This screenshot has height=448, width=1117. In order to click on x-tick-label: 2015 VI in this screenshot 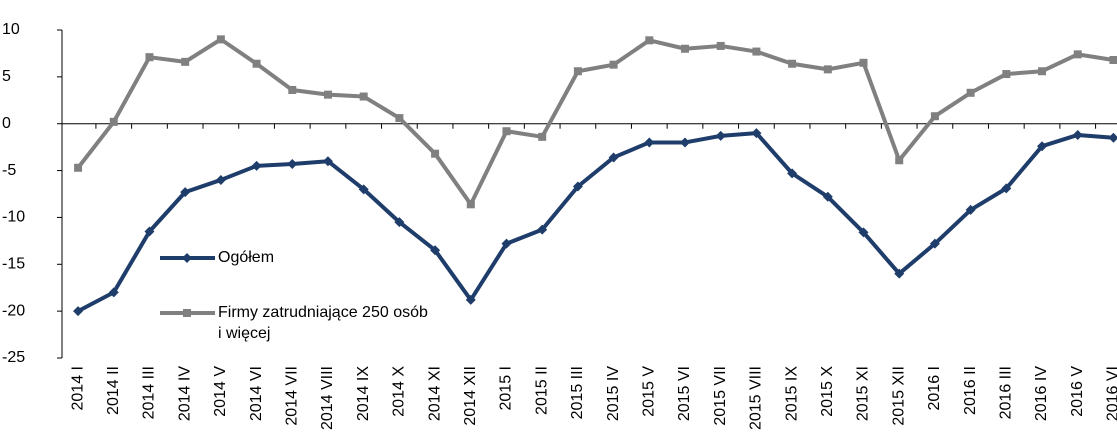, I will do `click(684, 393)`.